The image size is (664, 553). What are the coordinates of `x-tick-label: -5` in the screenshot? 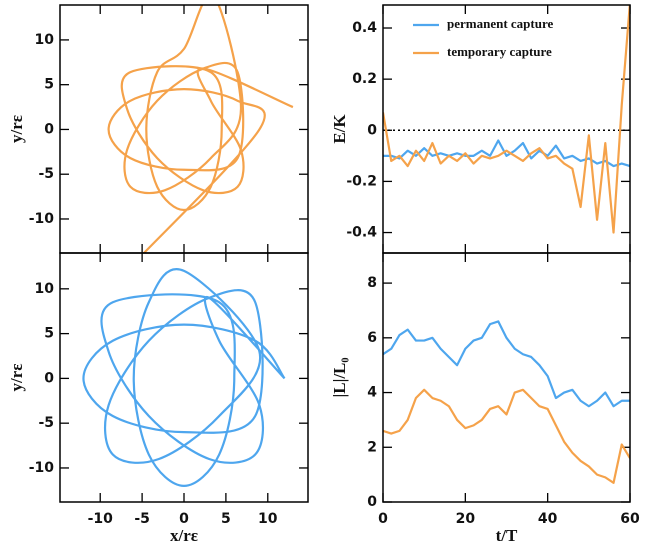 It's located at (142, 519).